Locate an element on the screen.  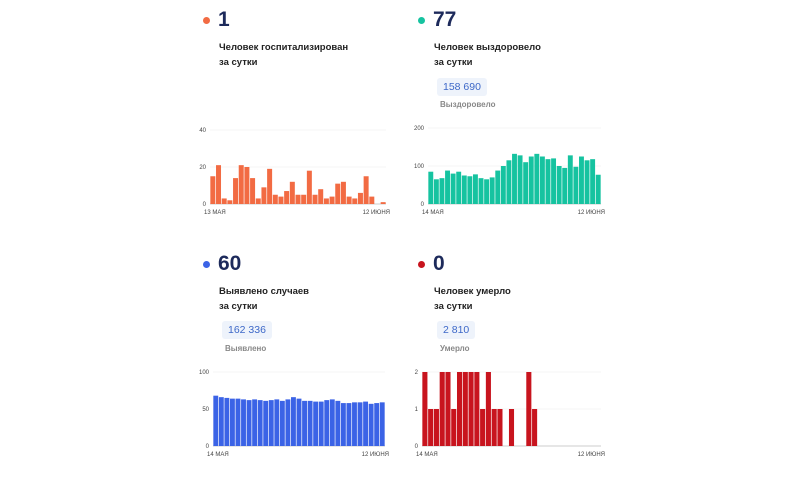
y-tick-label: 2 is located at coordinates (417, 373).